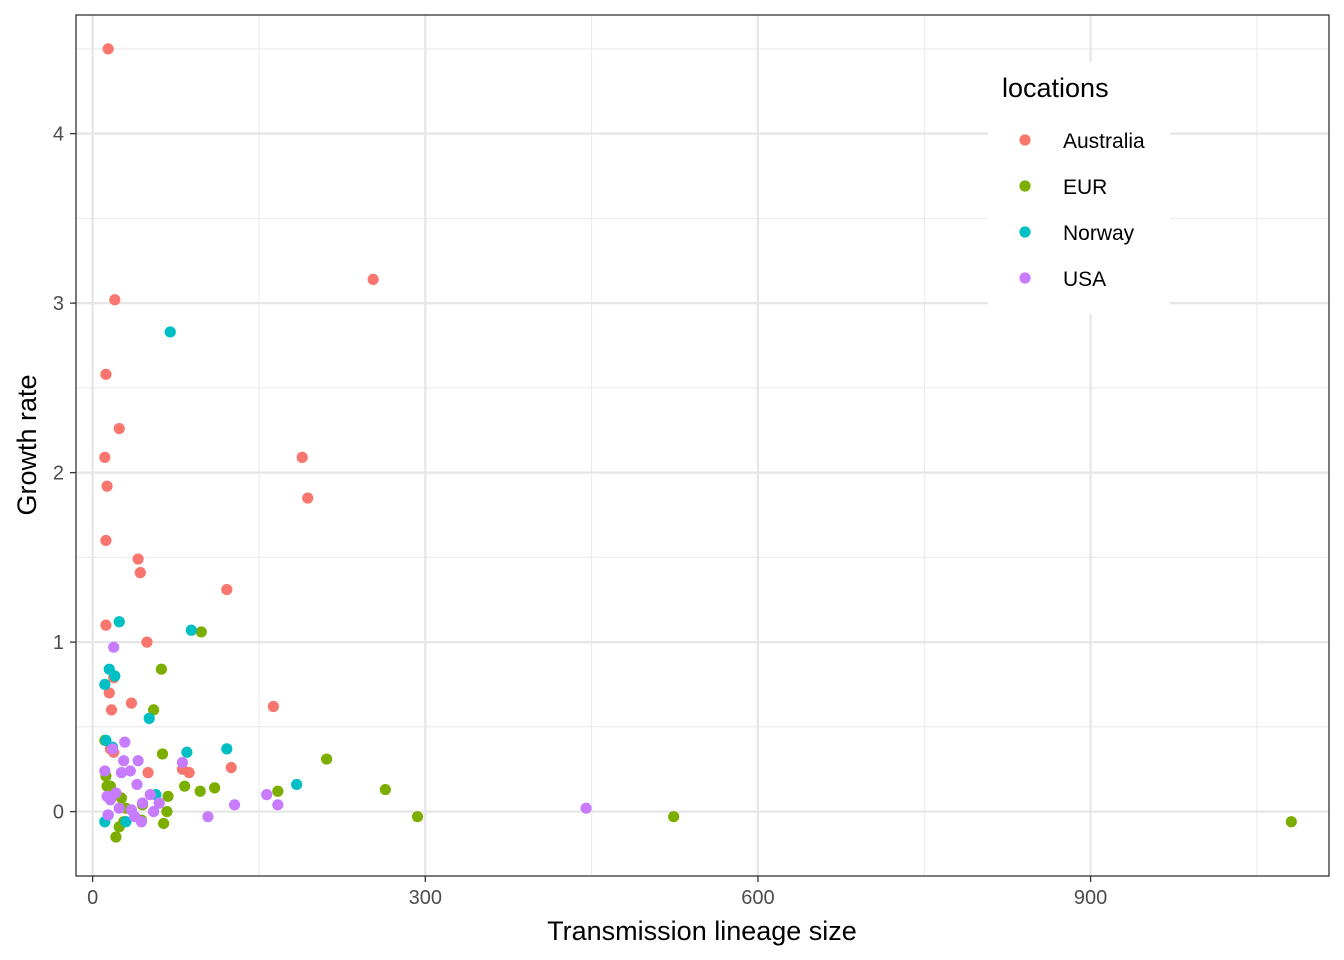  I want to click on y-axis: 0 1 2 3 4, so click(64, 474).